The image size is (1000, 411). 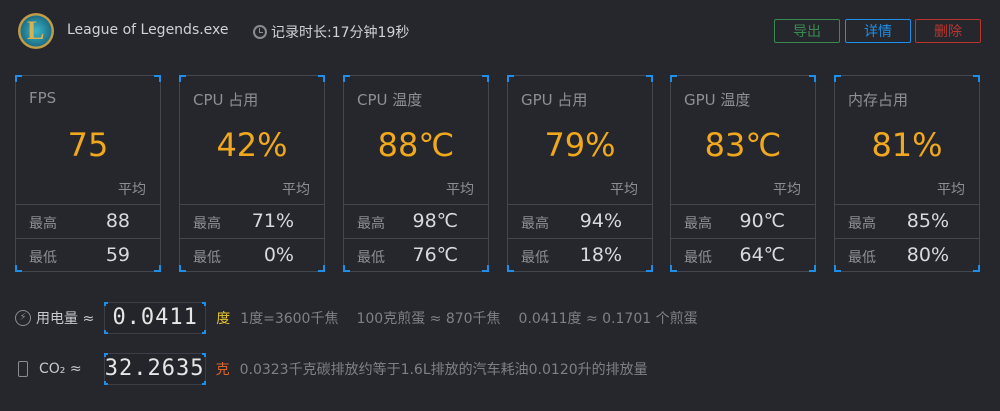 I want to click on metric-name: GPU 温度, so click(x=717, y=100).